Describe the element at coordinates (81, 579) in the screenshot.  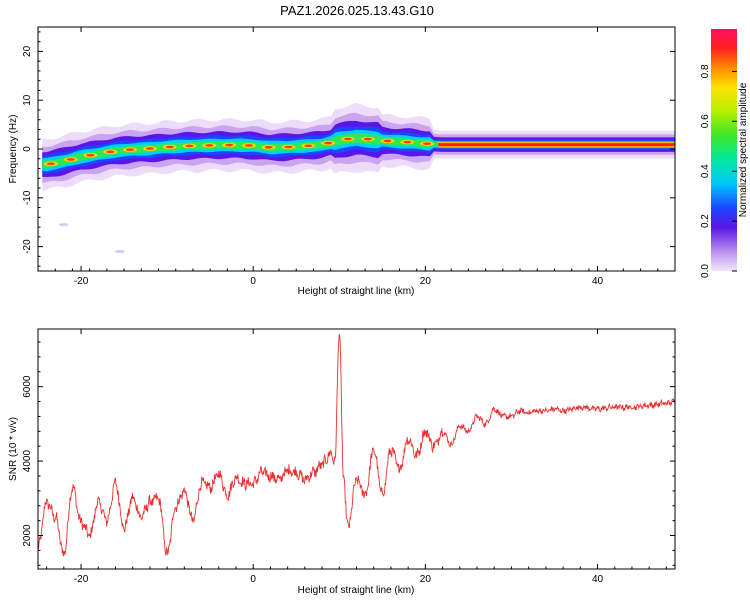
I see `snr-x-tick-label: -20` at that location.